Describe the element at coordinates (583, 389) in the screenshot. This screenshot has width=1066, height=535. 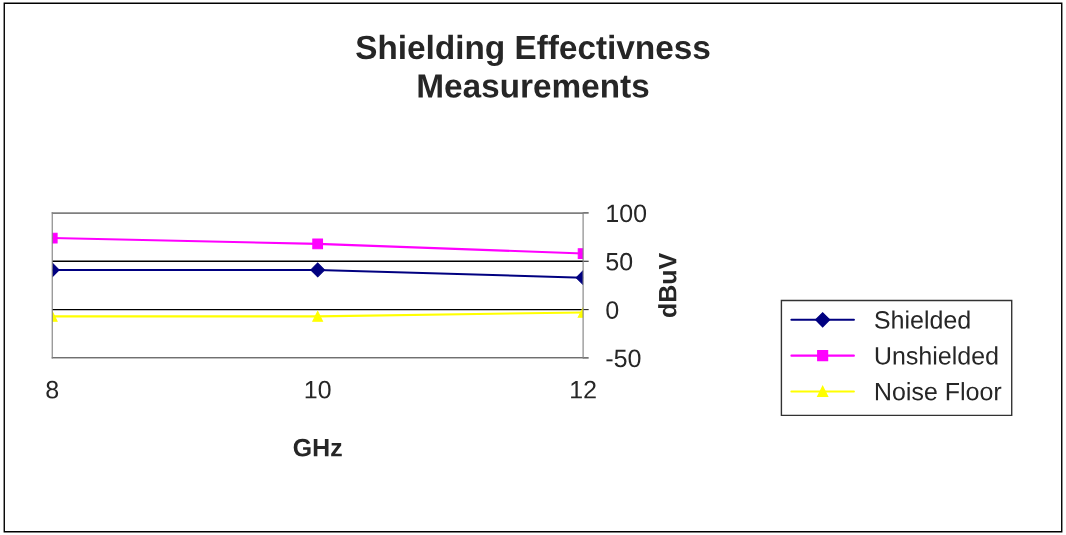
I see `x-tick-label: 12` at that location.